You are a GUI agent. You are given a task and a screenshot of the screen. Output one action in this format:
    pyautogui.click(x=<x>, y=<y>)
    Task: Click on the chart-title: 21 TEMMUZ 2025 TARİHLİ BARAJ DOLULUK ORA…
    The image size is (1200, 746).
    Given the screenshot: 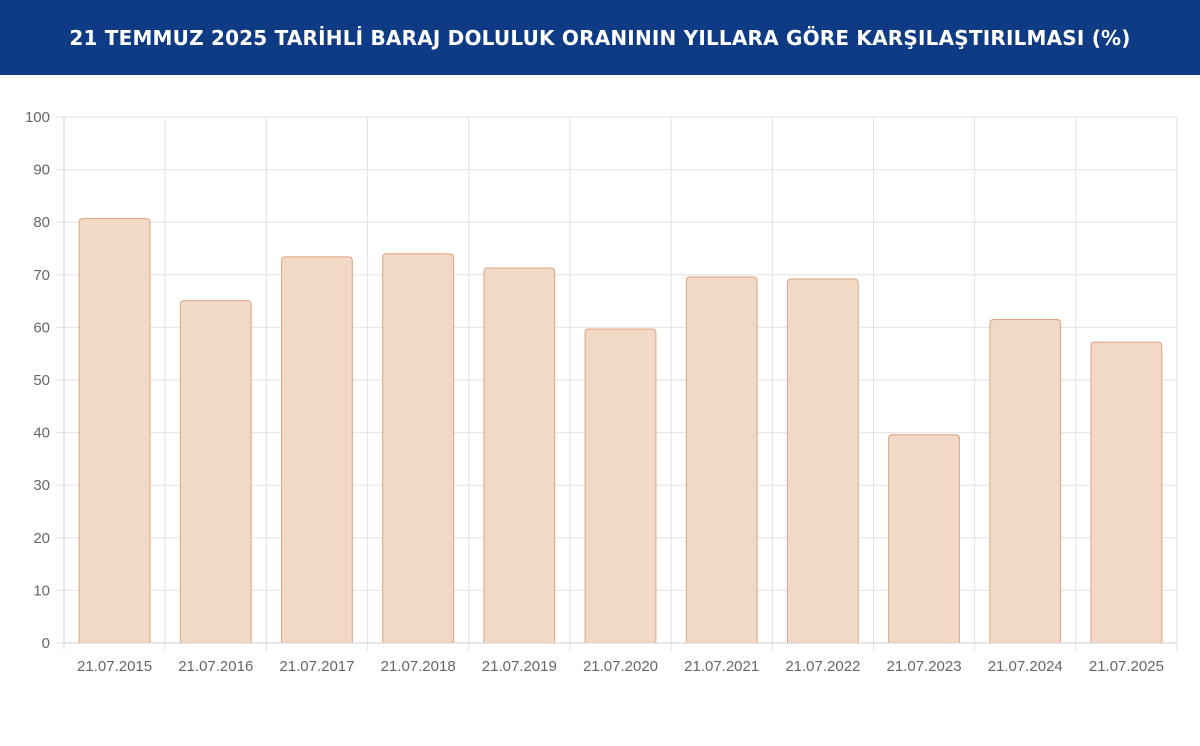 What is the action you would take?
    pyautogui.click(x=600, y=37)
    